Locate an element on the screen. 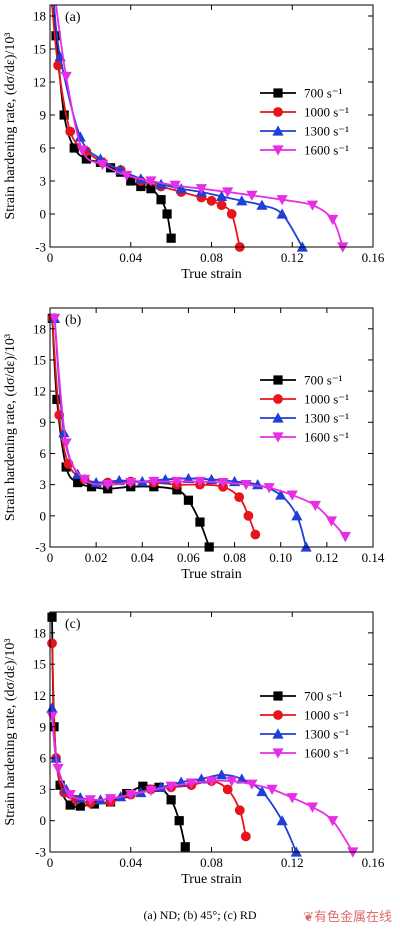 This screenshot has height=934, width=400. watermark-icon: ❦ is located at coordinates (308, 917).